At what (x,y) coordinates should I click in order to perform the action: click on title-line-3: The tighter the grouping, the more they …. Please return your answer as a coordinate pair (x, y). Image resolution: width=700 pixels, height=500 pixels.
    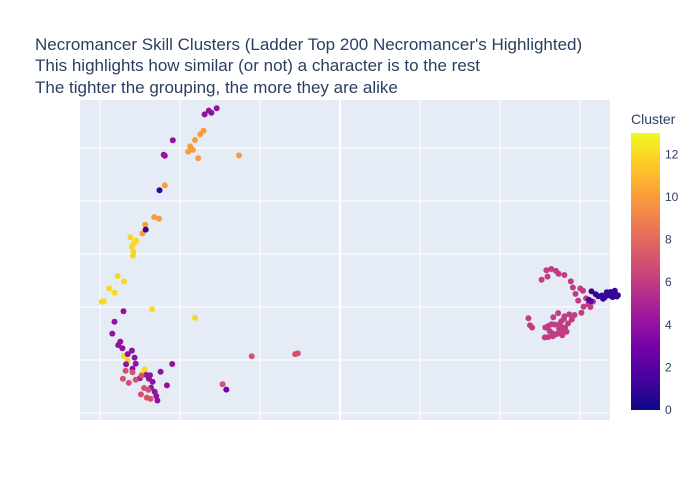
    Looking at the image, I should click on (216, 87).